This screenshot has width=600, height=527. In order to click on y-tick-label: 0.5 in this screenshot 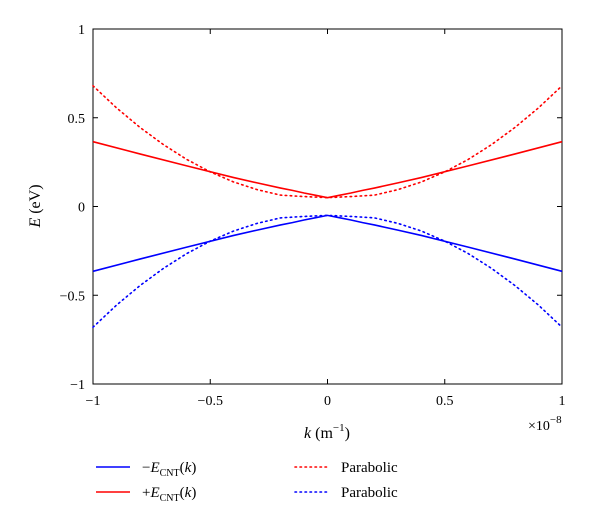, I will do `click(77, 119)`.